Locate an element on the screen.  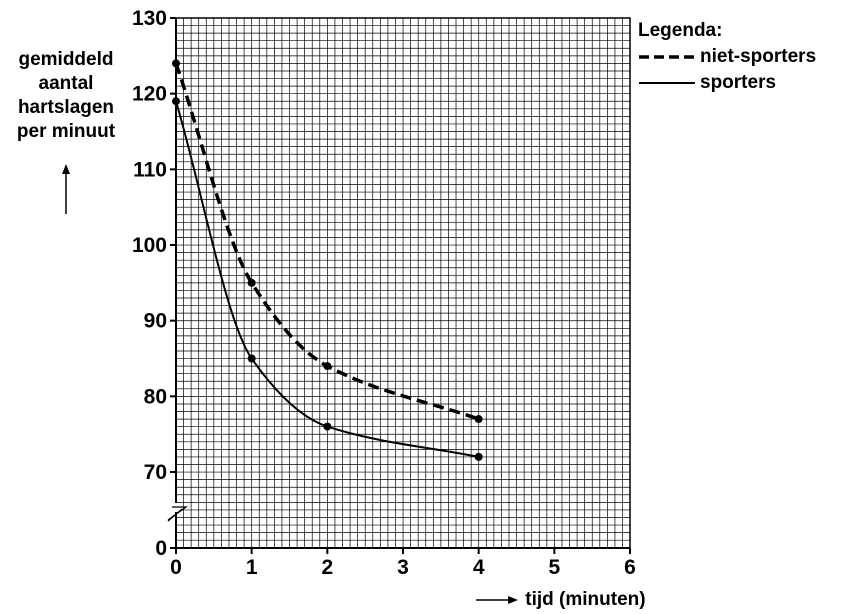
x-tick-label: 4 is located at coordinates (479, 567).